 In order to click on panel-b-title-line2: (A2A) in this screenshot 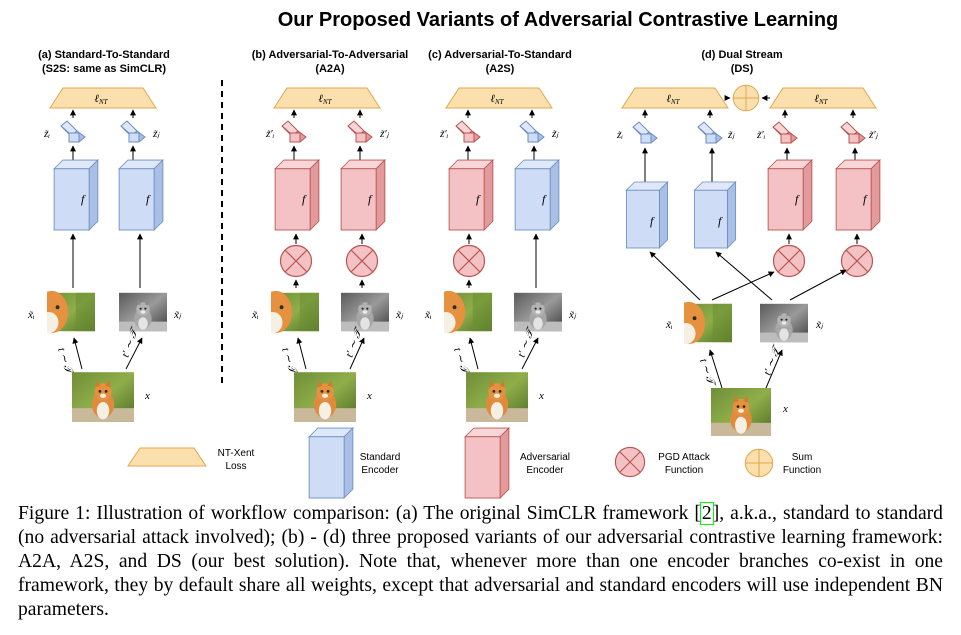, I will do `click(330, 69)`.